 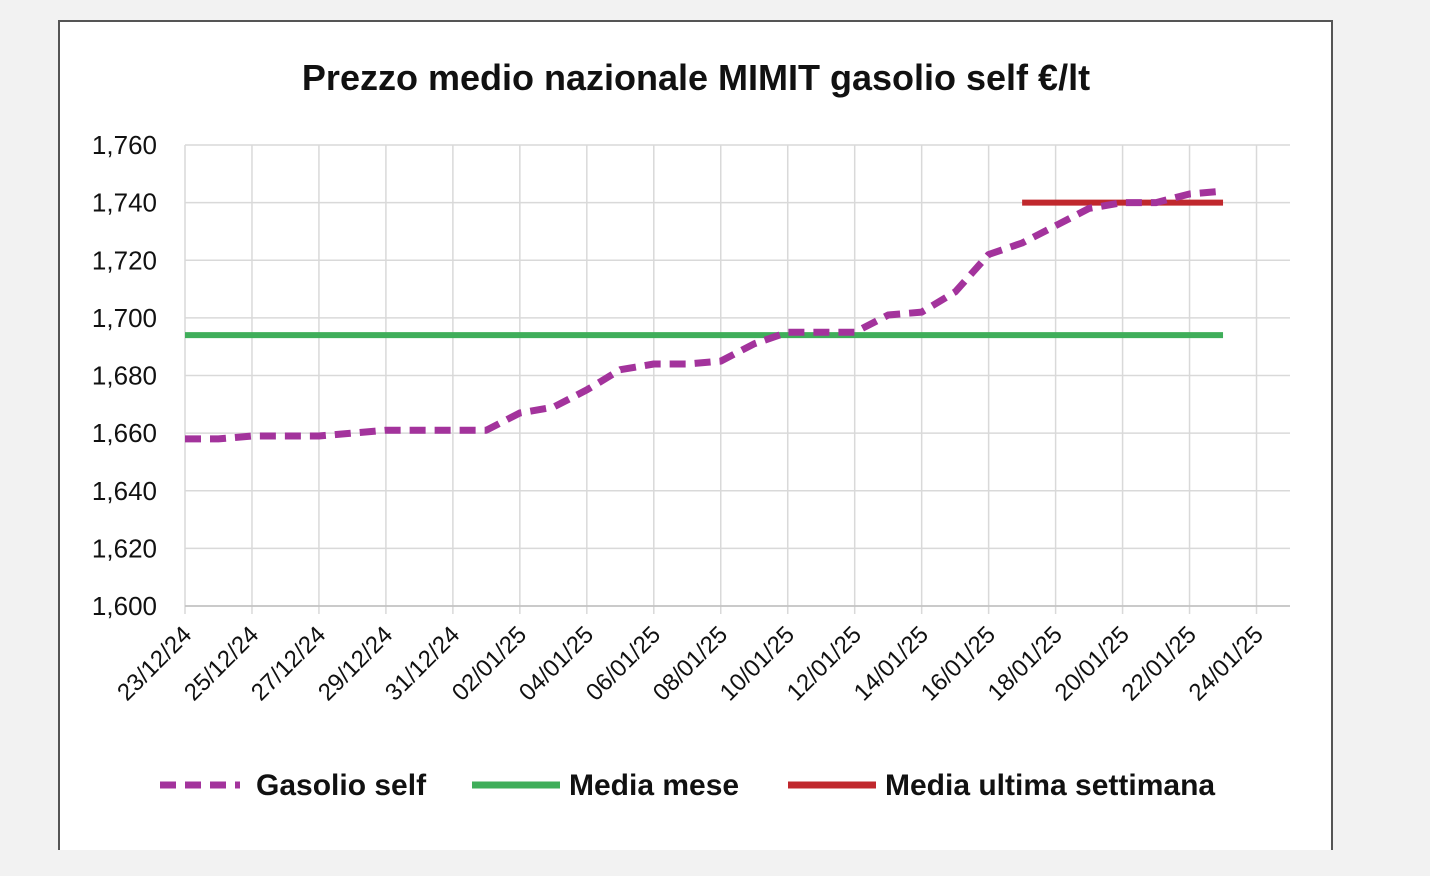 I want to click on y-tick-label: 1,680, so click(x=124, y=376).